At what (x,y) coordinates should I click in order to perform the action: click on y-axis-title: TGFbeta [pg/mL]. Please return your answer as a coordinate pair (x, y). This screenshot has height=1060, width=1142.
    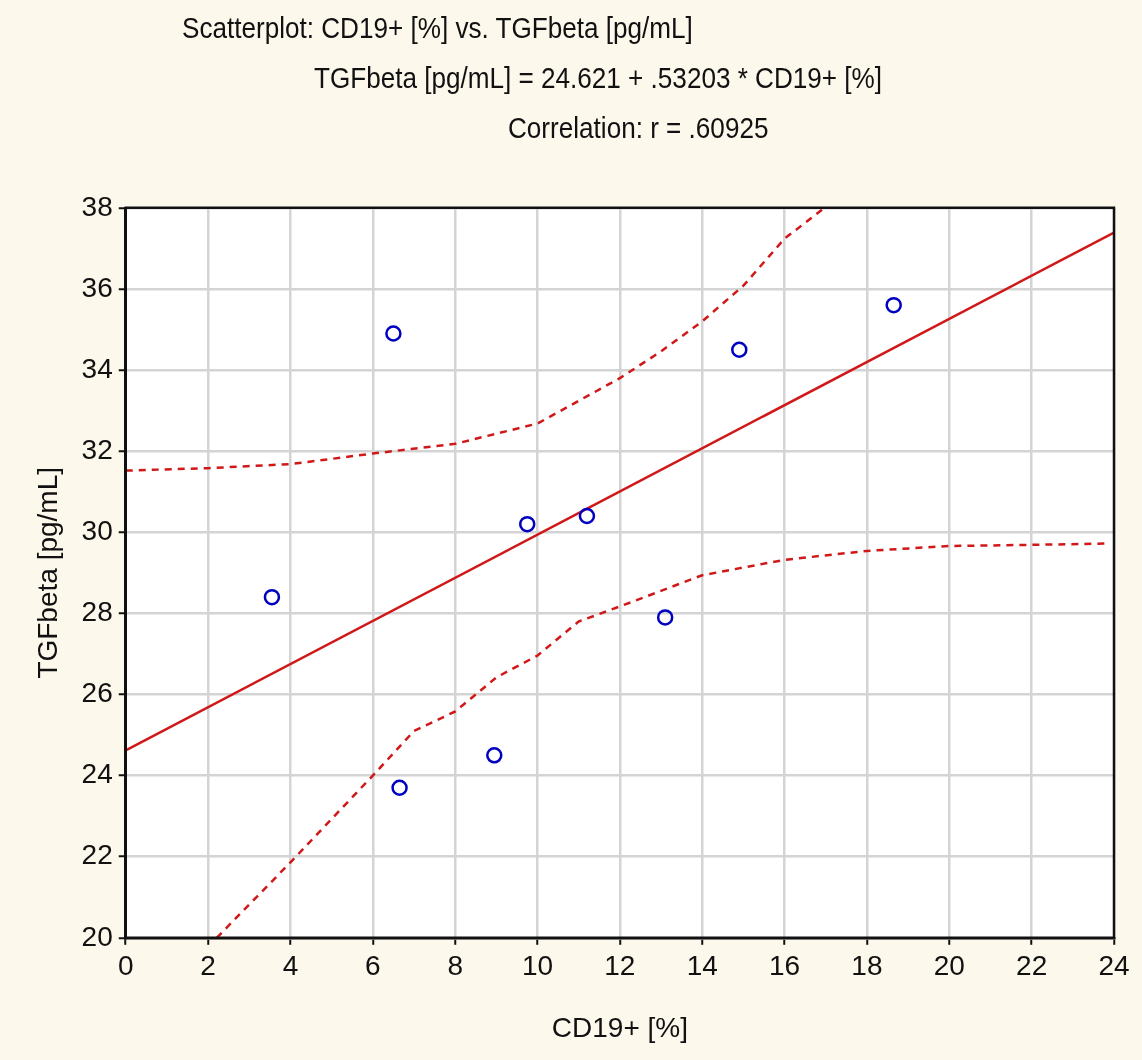
    Looking at the image, I should click on (47, 572).